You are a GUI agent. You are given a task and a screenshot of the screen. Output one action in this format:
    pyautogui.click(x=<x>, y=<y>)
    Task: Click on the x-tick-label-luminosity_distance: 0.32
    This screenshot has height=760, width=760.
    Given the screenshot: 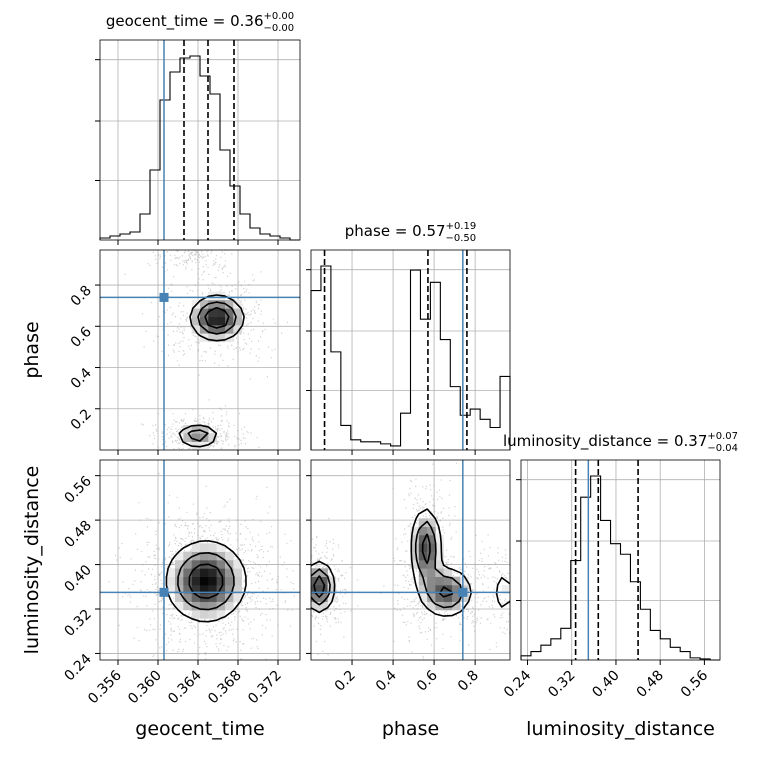 What is the action you would take?
    pyautogui.click(x=561, y=684)
    